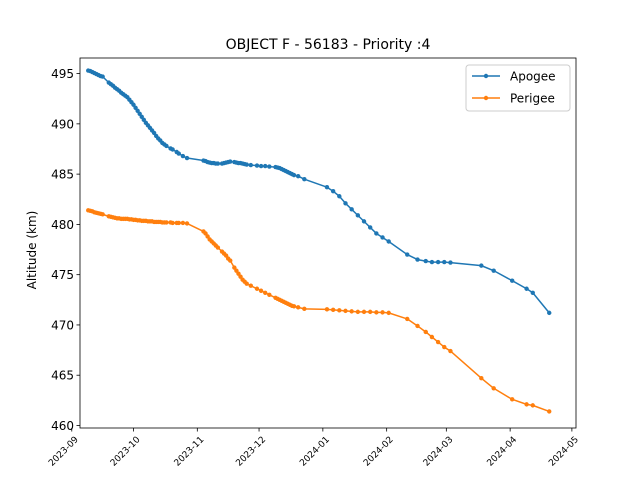 The width and height of the screenshot is (640, 480). What do you see at coordinates (62, 275) in the screenshot?
I see `y-tick-label: 475` at bounding box center [62, 275].